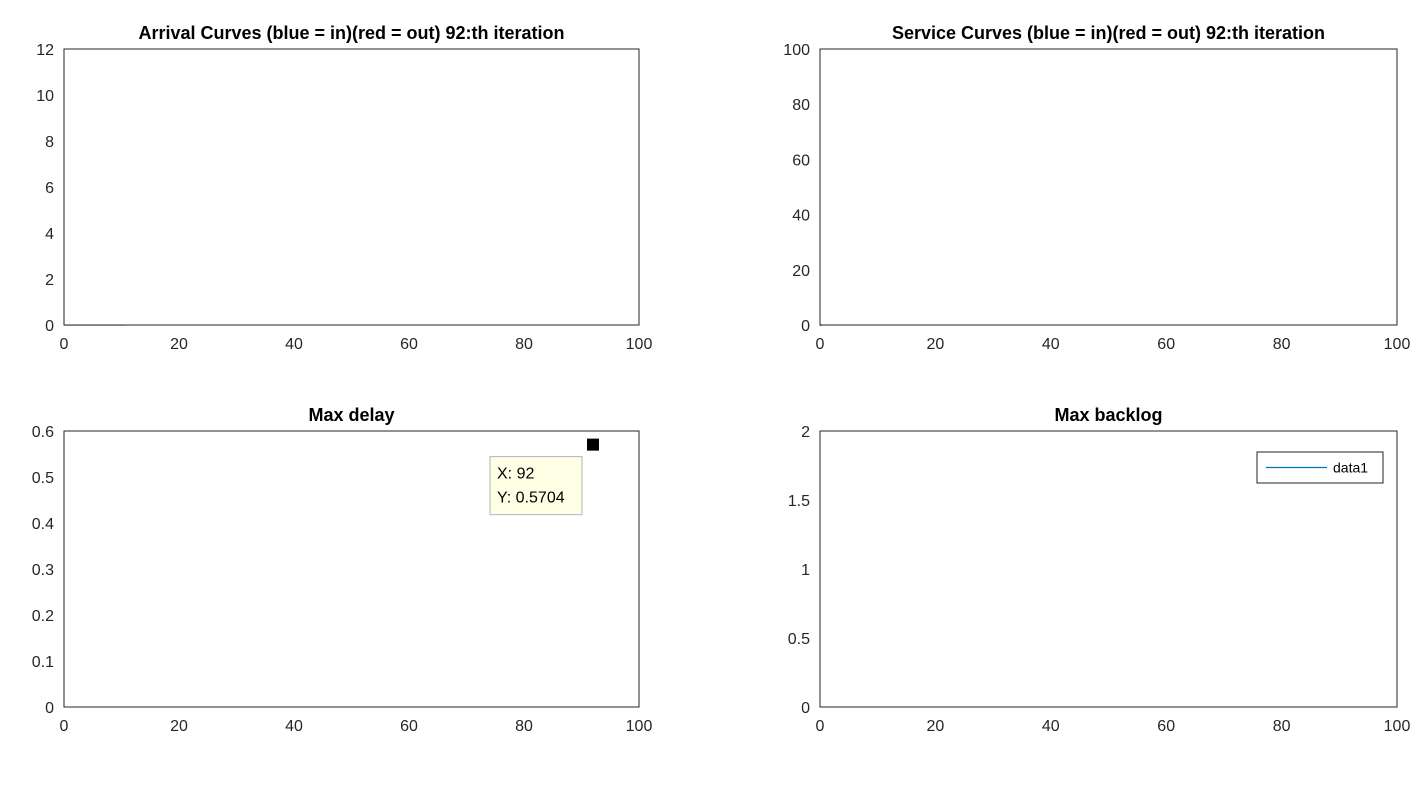 This screenshot has height=787, width=1427. Describe the element at coordinates (49, 234) in the screenshot. I see `arrival-y-tick-label: 4` at that location.